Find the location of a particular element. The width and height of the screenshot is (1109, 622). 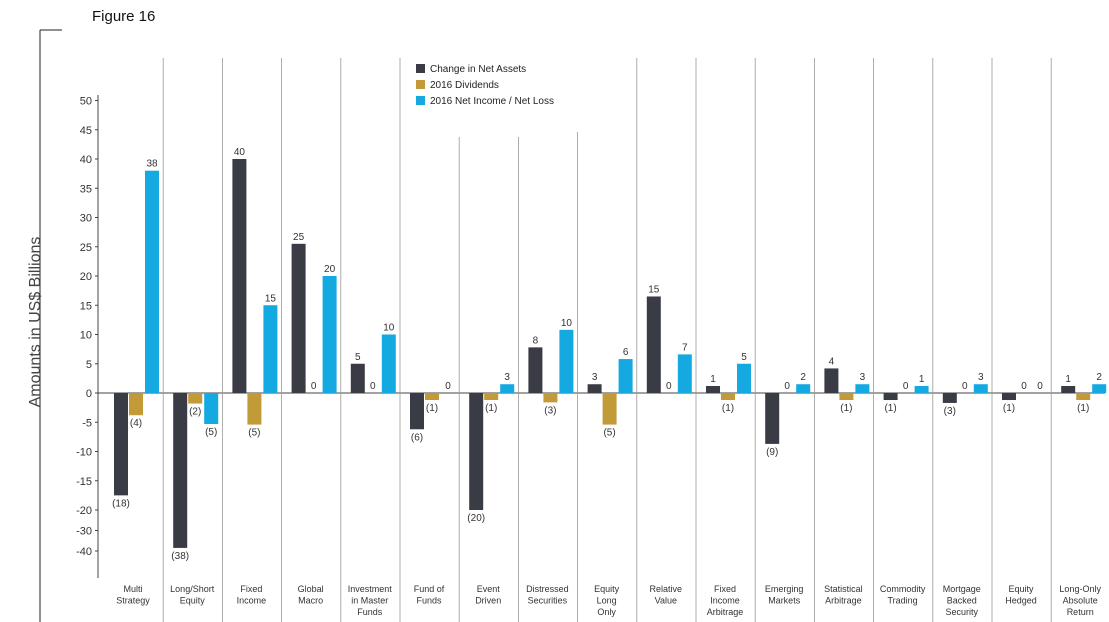

category-label: Statistical is located at coordinates (843, 589).